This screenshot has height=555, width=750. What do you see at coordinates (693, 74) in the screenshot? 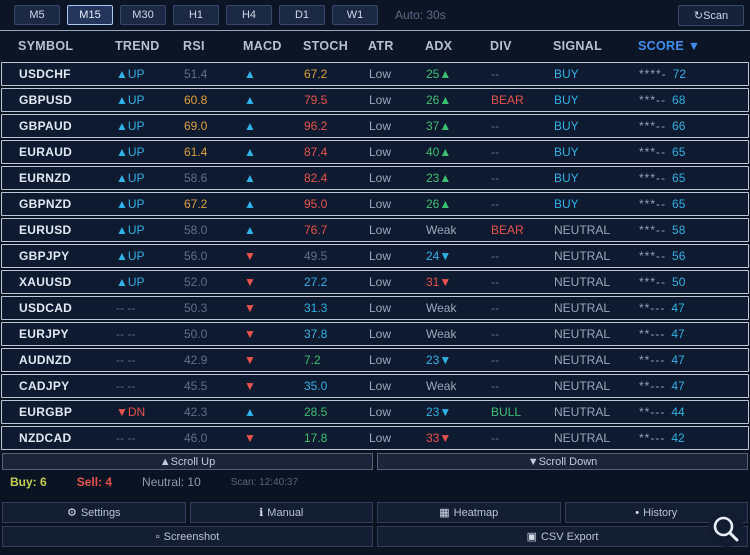
I see `score-cell: ****- 72` at bounding box center [693, 74].